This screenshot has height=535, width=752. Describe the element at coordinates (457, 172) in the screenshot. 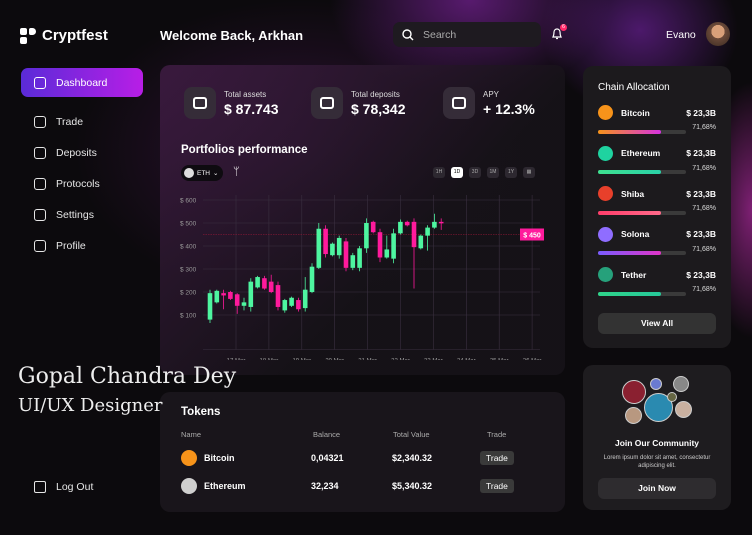

I see `timeframe-1D: 1D` at that location.